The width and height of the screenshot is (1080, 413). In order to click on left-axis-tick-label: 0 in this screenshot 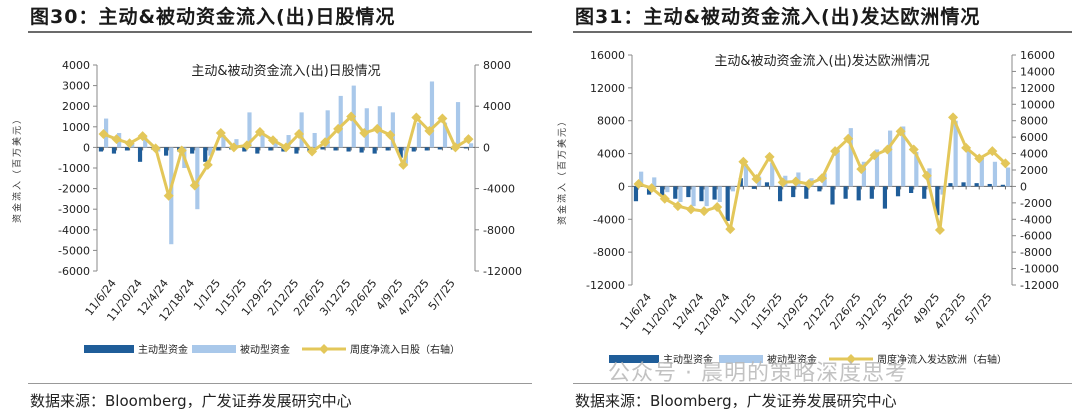, I will do `click(86, 147)`.